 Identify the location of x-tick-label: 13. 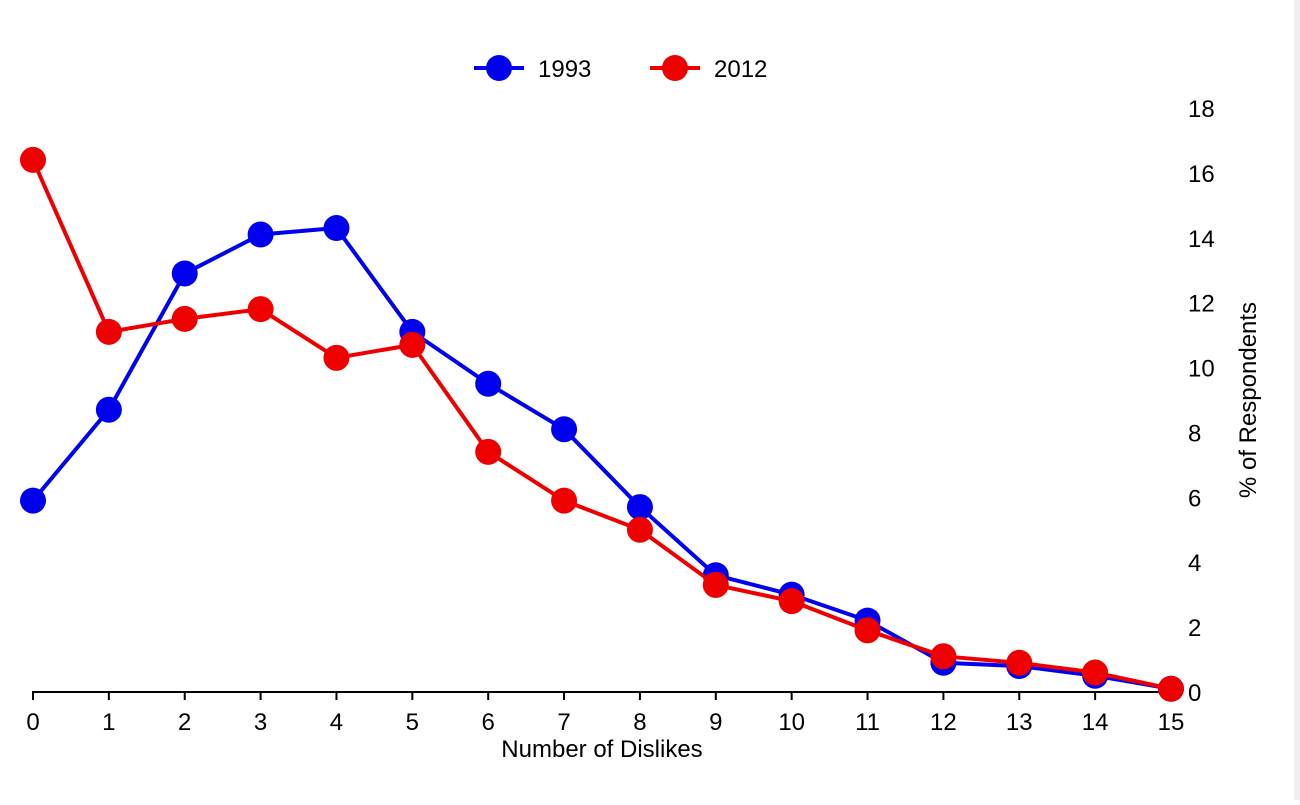
(1019, 722).